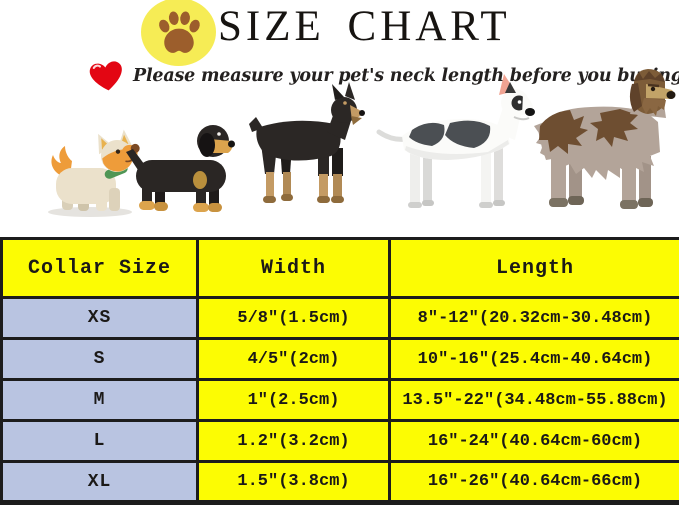  I want to click on table-row-l: L 1.2"(3.2cm) 16"-24"(40.64cm-60cm), so click(339, 441).